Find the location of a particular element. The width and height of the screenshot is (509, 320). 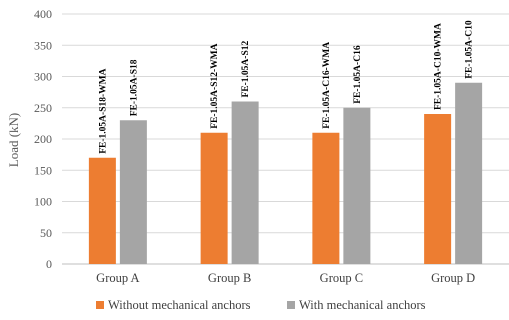

bar-data-label: FE-1.05A-C10-WMA is located at coordinates (439, 66).